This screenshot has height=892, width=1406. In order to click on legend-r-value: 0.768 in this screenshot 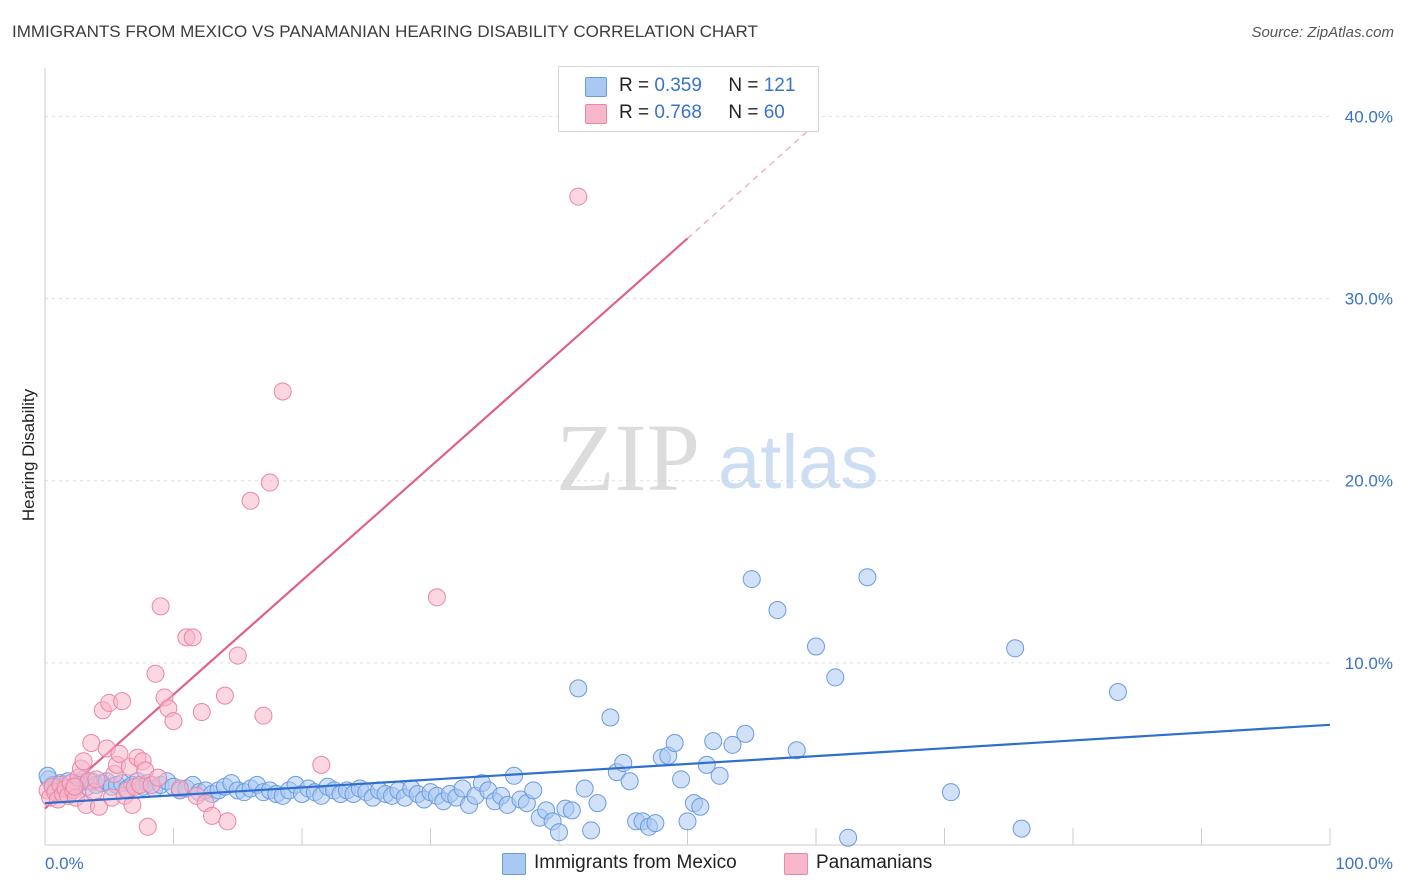, I will do `click(678, 112)`.